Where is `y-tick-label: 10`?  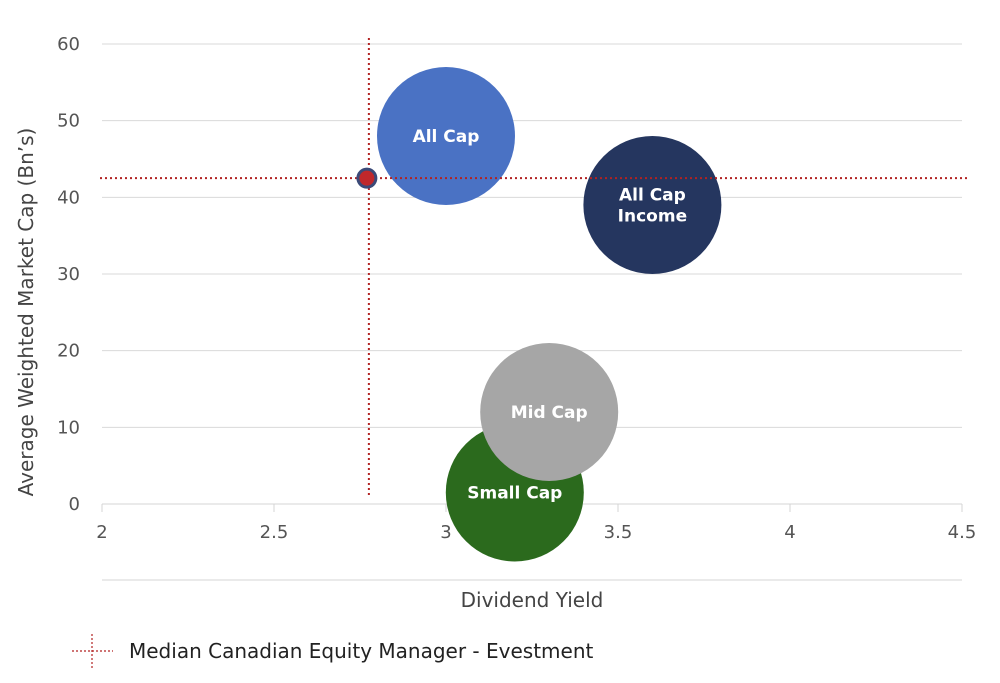
y-tick-label: 10 is located at coordinates (68, 427).